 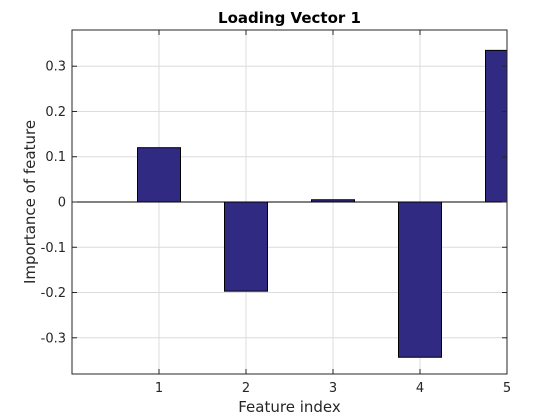 What do you see at coordinates (289, 18) in the screenshot?
I see `chart-title: Loading Vector 1` at bounding box center [289, 18].